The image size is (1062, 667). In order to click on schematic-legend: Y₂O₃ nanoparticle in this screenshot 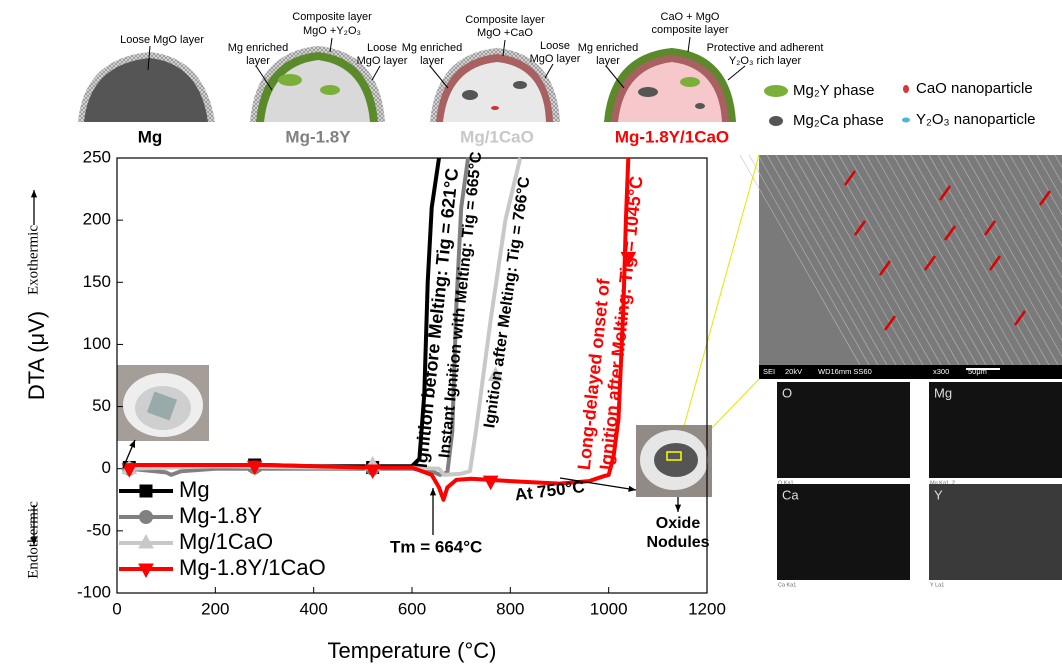, I will do `click(976, 119)`.